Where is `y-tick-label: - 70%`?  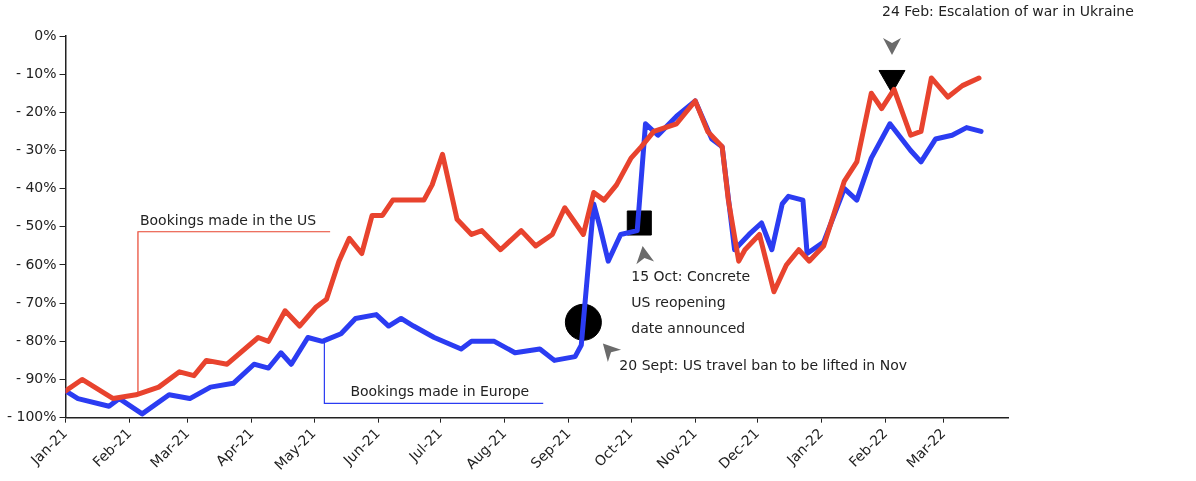
y-tick-label: - 70% is located at coordinates (36, 301).